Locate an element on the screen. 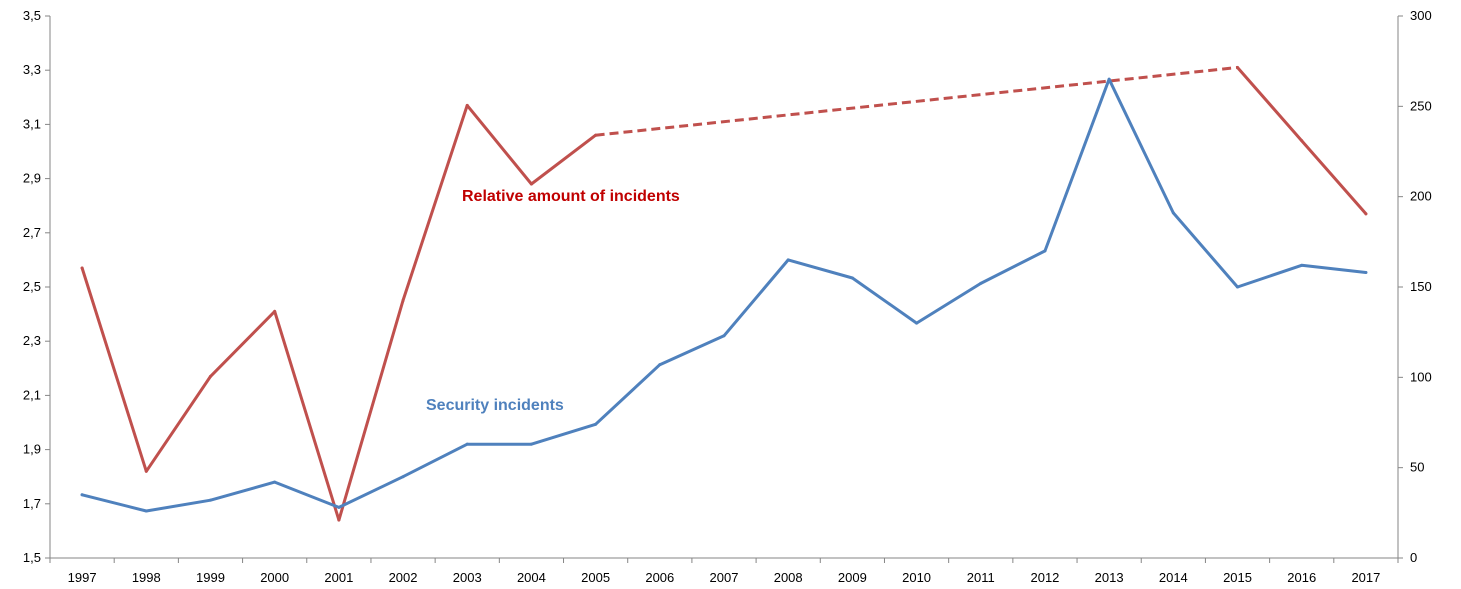 This screenshot has width=1461, height=589. right-tick-label: 200 is located at coordinates (1421, 196).